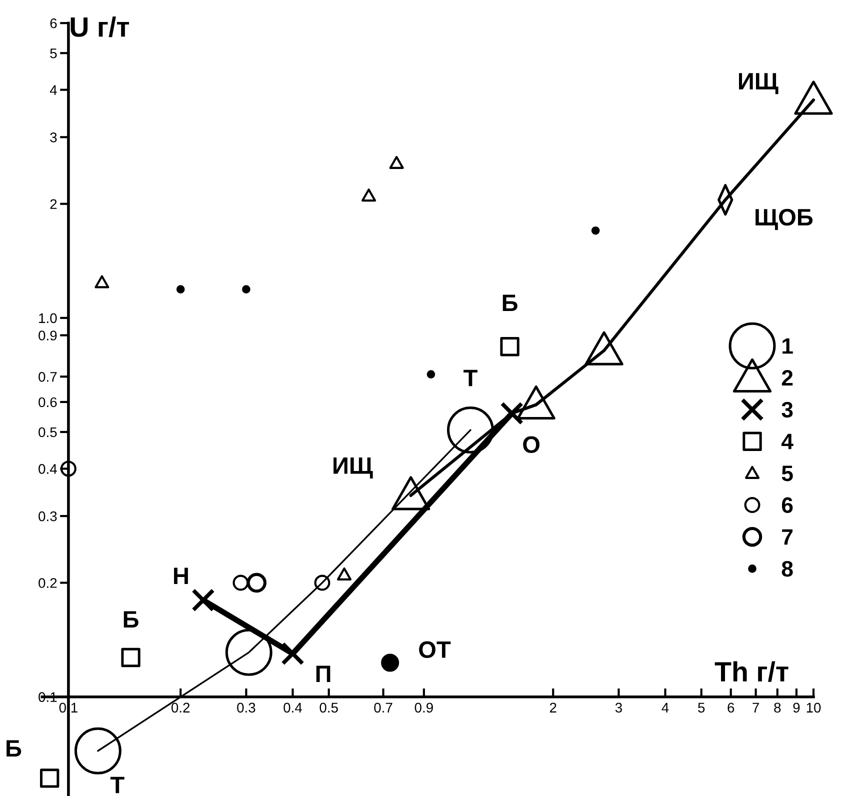 The width and height of the screenshot is (843, 796). Describe the element at coordinates (665, 707) in the screenshot. I see `x-tick-label: 4` at that location.